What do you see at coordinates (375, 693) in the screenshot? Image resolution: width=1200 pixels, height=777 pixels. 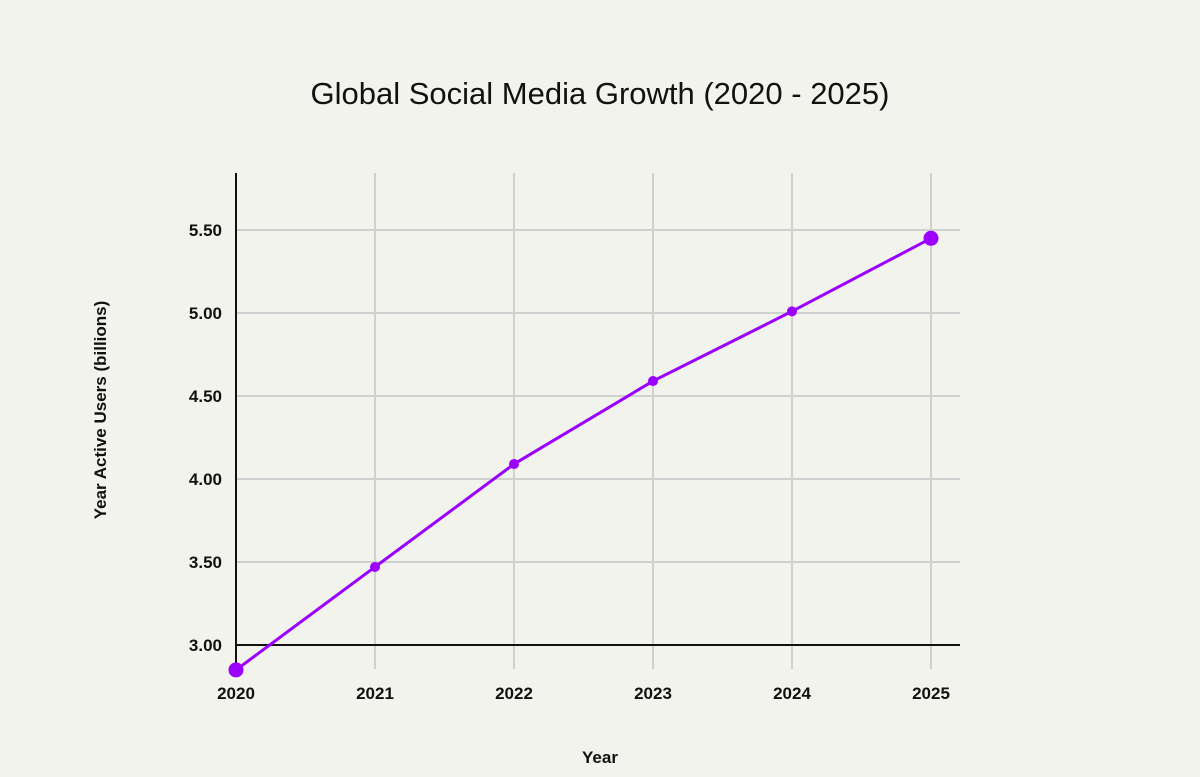 I see `x-tick-label: 2021` at bounding box center [375, 693].